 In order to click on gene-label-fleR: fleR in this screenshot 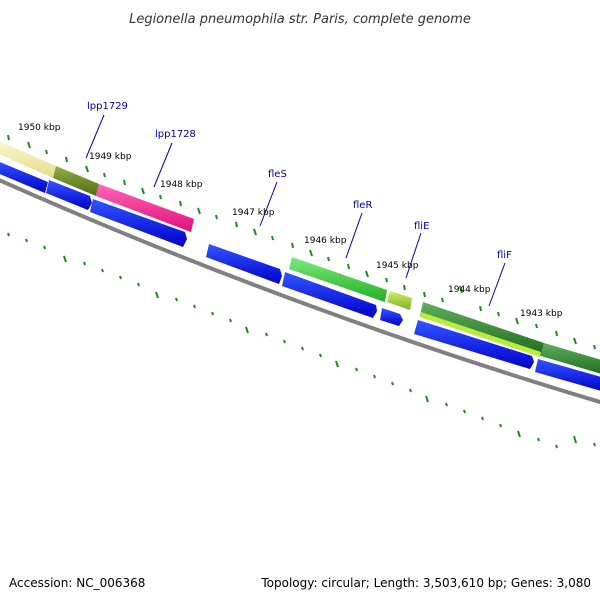, I will do `click(362, 205)`.